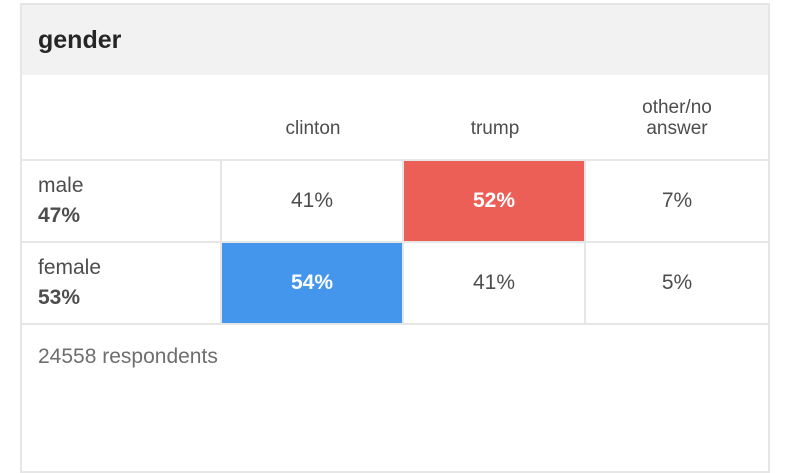 This screenshot has width=786, height=473. What do you see at coordinates (128, 356) in the screenshot?
I see `respondents-count: 24558 respondents` at bounding box center [128, 356].